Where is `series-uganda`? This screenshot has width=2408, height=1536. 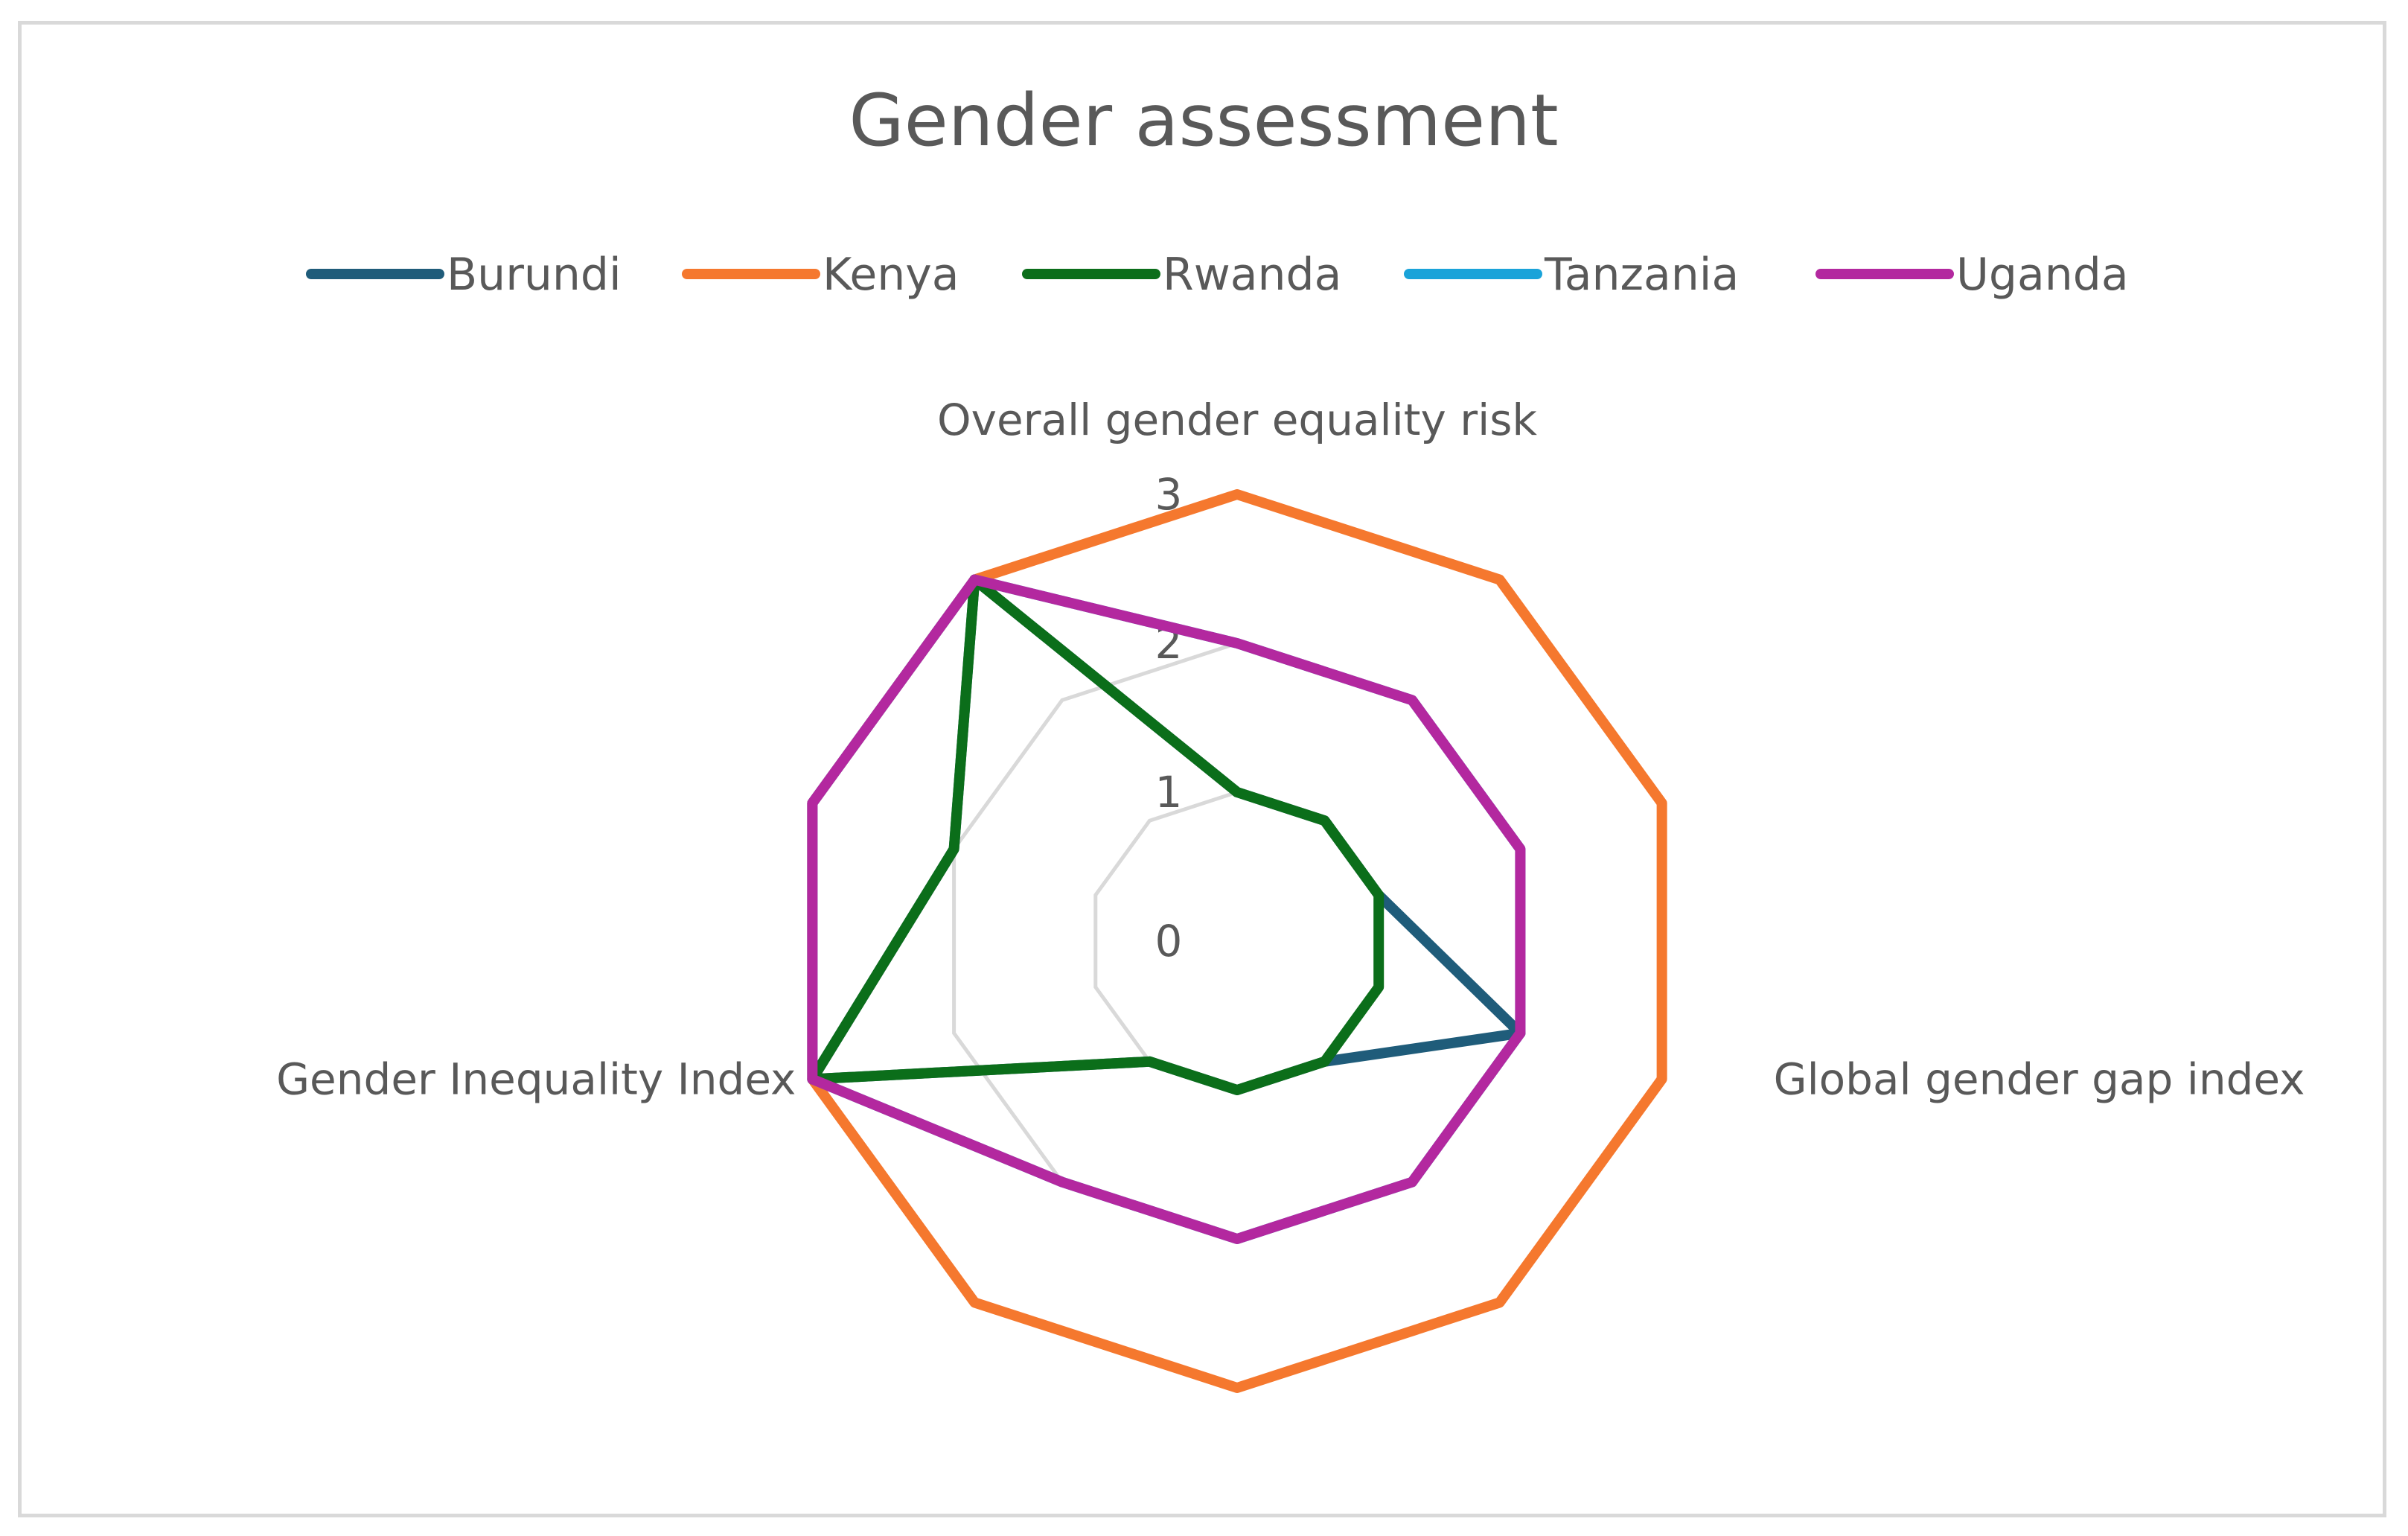 series-uganda is located at coordinates (1166, 909).